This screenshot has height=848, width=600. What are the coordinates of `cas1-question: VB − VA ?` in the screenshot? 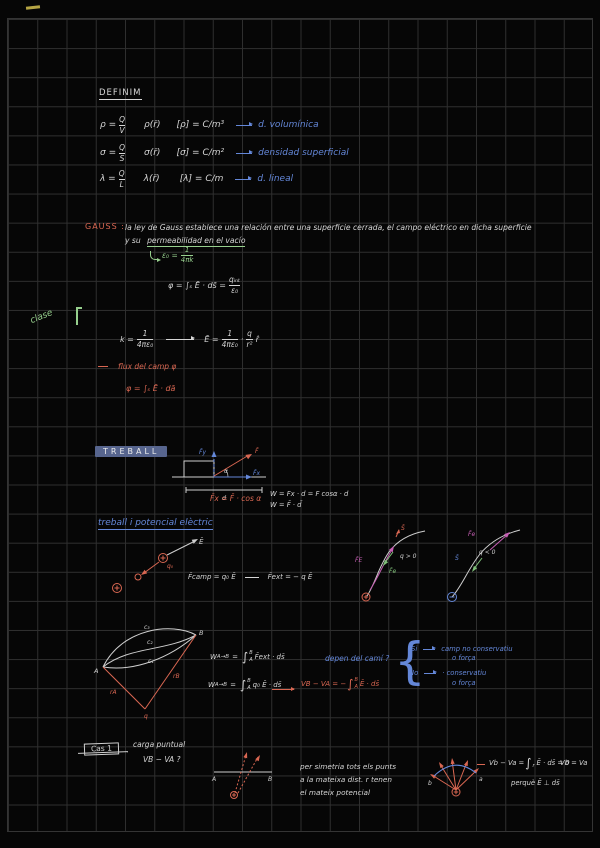 It's located at (162, 759).